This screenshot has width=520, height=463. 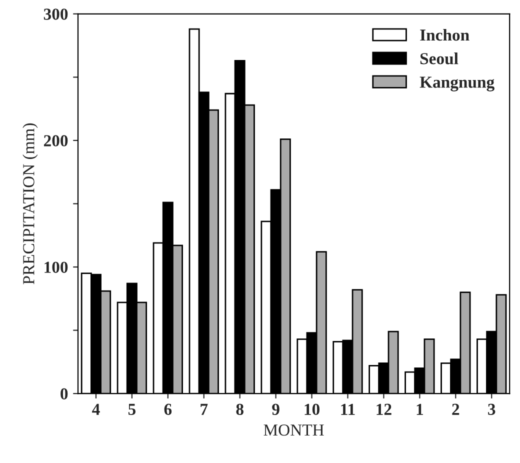 What do you see at coordinates (204, 409) in the screenshot?
I see `x-tick-label: 7` at bounding box center [204, 409].